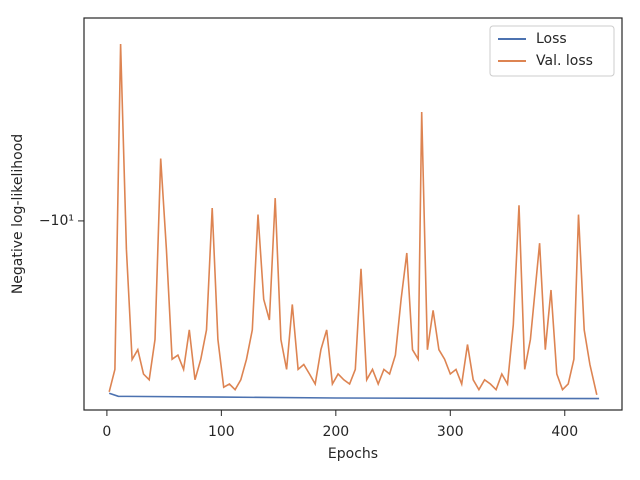  Describe the element at coordinates (106, 432) in the screenshot. I see `x-tick-label: 0` at that location.